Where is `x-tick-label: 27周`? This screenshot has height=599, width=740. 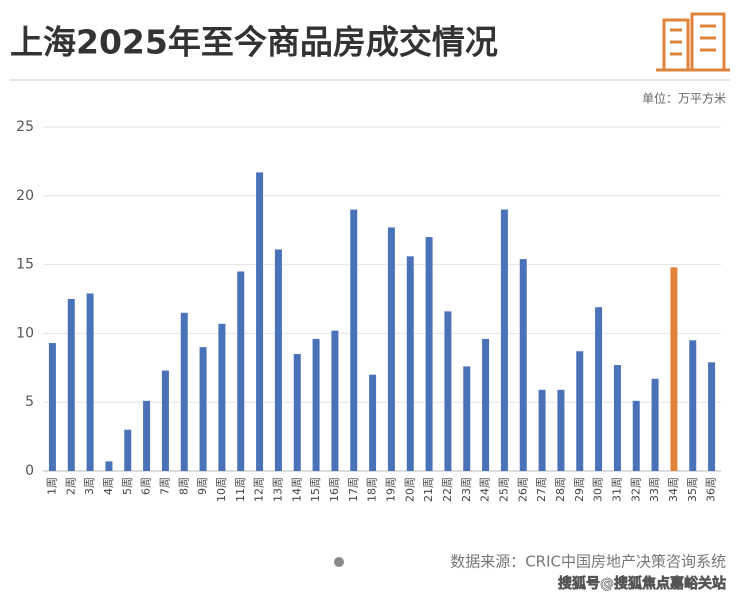
x-tick-label: 27周 is located at coordinates (541, 489).